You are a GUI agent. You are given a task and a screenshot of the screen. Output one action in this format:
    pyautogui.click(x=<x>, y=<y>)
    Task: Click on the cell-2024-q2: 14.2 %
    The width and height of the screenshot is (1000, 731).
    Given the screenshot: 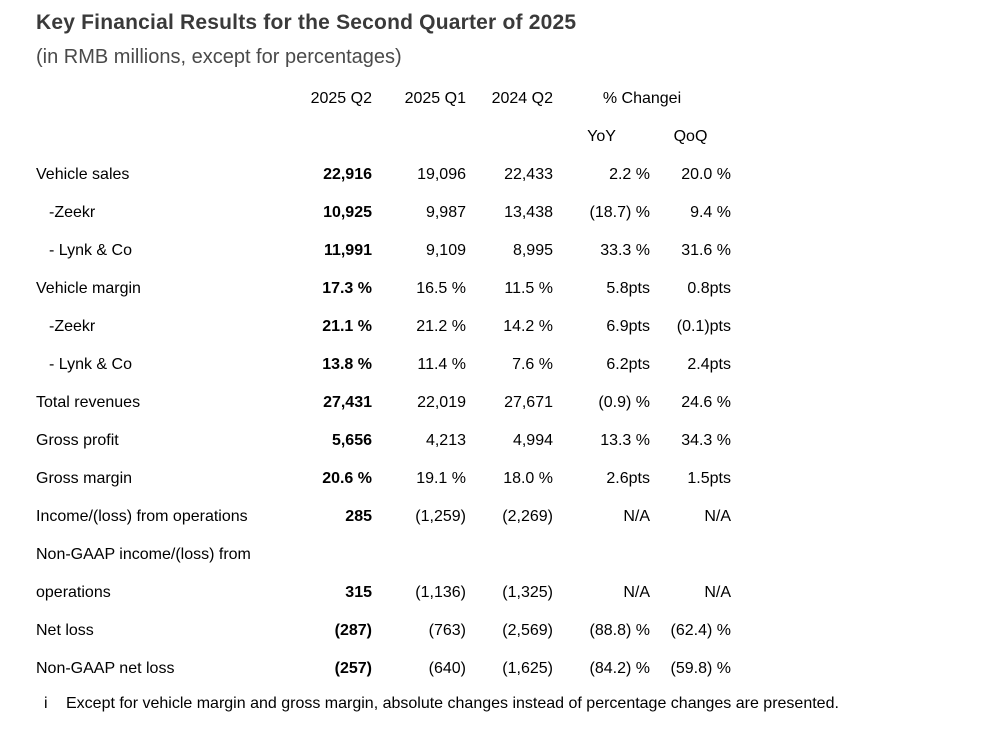 What is the action you would take?
    pyautogui.click(x=528, y=326)
    